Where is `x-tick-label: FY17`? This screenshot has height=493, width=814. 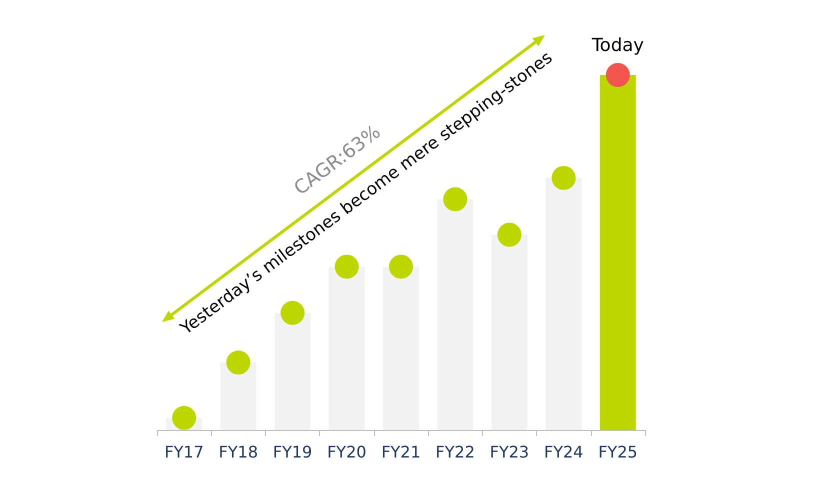 x-tick-label: FY17 is located at coordinates (184, 452).